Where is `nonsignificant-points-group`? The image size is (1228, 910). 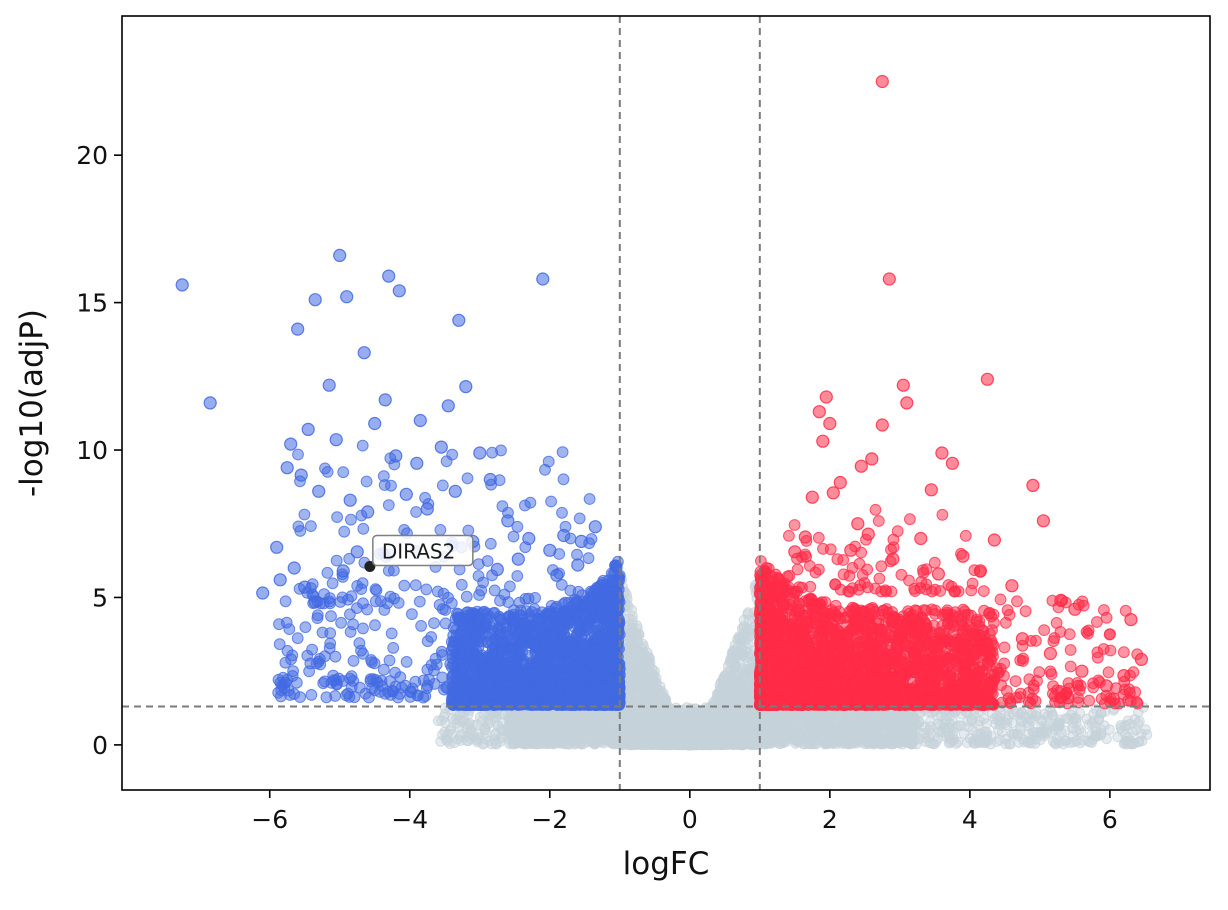
nonsignificant-points-group is located at coordinates (792, 662).